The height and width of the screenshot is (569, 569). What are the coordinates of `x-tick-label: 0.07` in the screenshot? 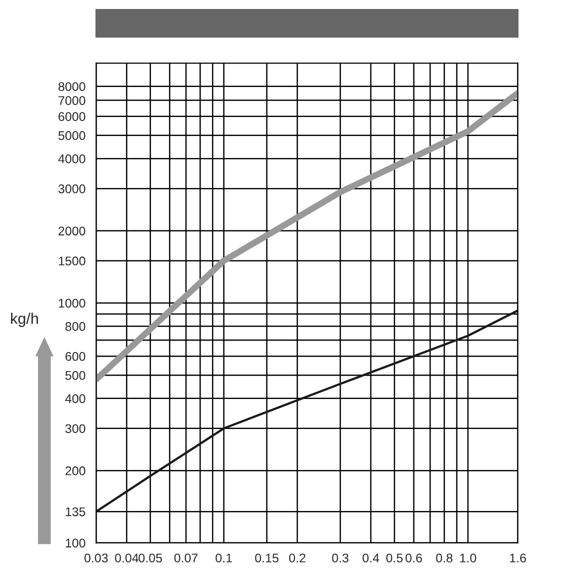 It's located at (186, 558).